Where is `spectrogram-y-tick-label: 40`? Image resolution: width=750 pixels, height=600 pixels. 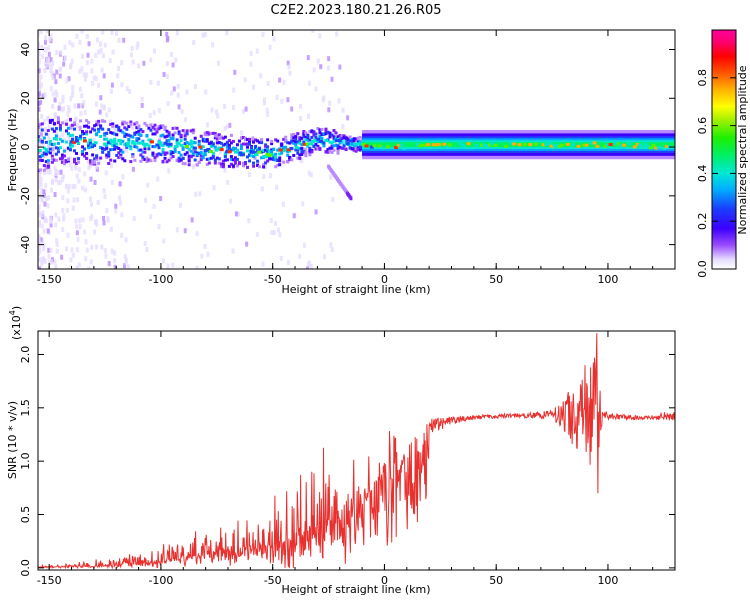
spectrogram-y-tick-label: 40 is located at coordinates (25, 50).